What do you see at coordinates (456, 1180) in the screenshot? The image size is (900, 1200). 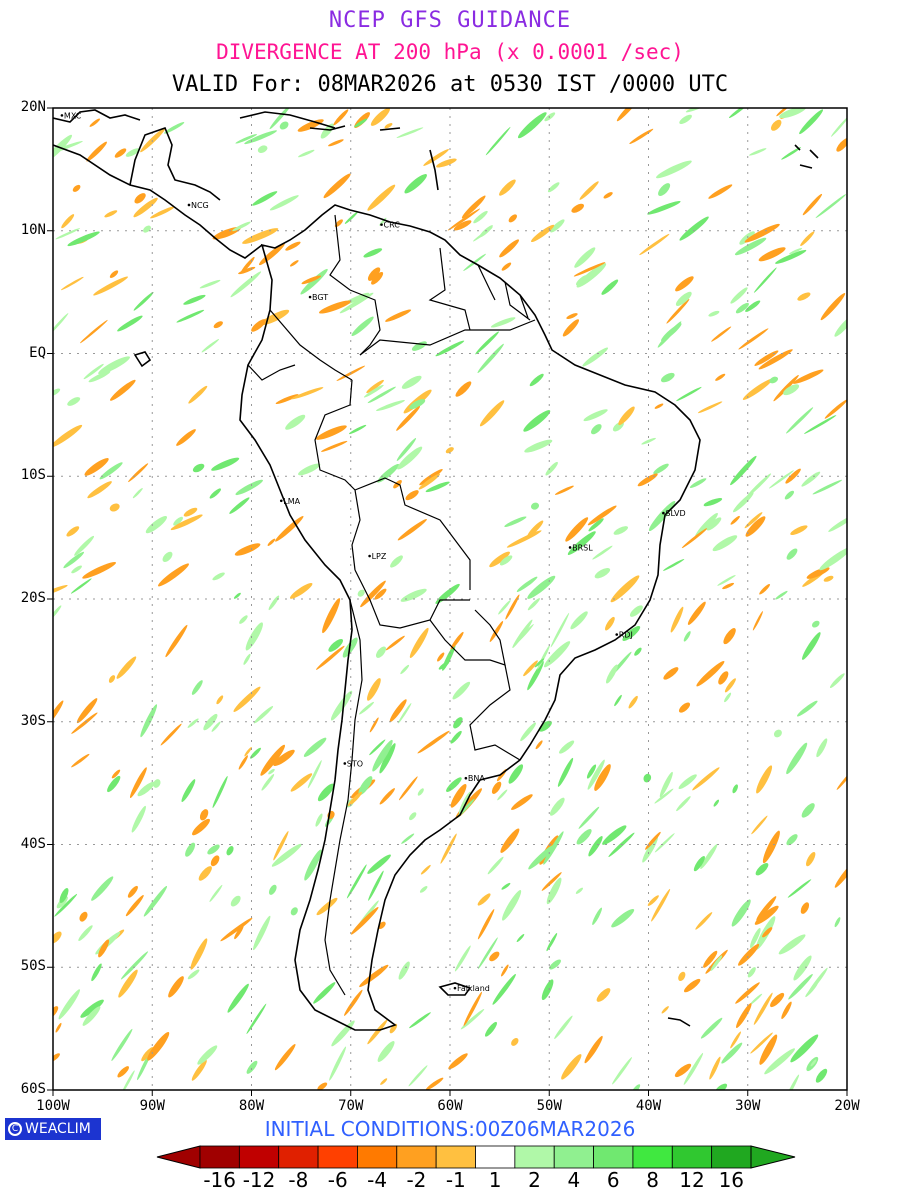 I see `scale-label: -1` at bounding box center [456, 1180].